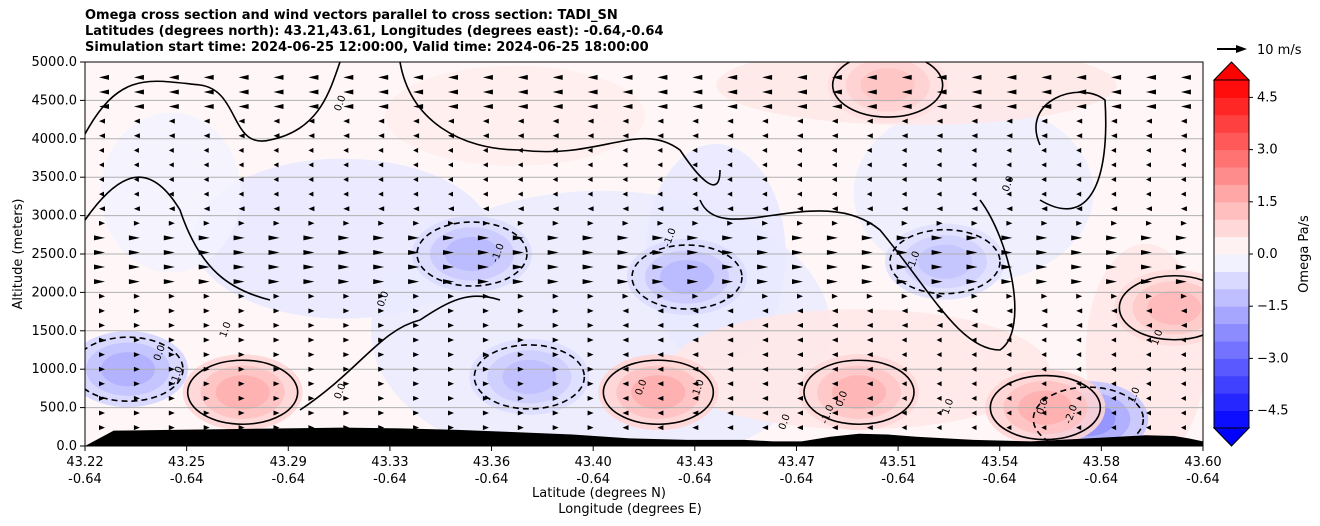 The width and height of the screenshot is (1320, 526). Describe the element at coordinates (58, 408) in the screenshot. I see `y-tick-label-1: 500.0` at that location.